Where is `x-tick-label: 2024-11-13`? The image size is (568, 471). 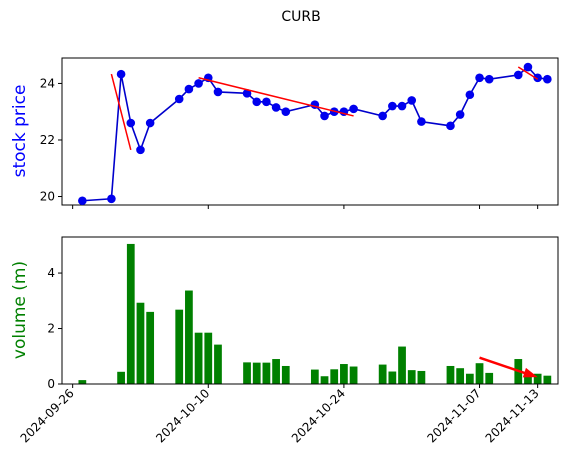 x-tick-label: 2024-11-13 is located at coordinates (512, 415).